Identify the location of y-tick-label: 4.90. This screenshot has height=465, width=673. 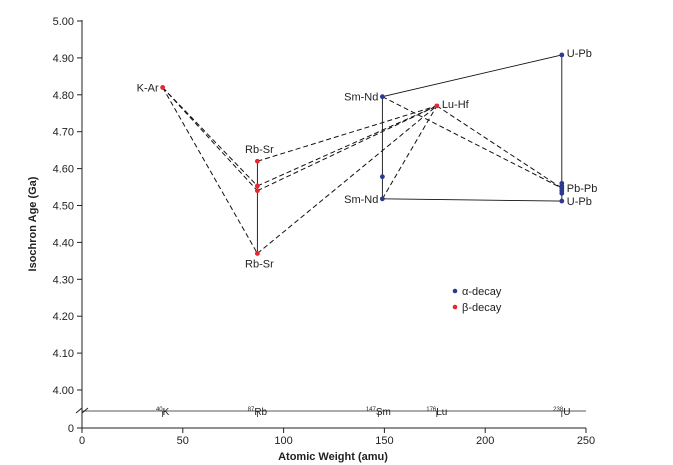
(63, 59).